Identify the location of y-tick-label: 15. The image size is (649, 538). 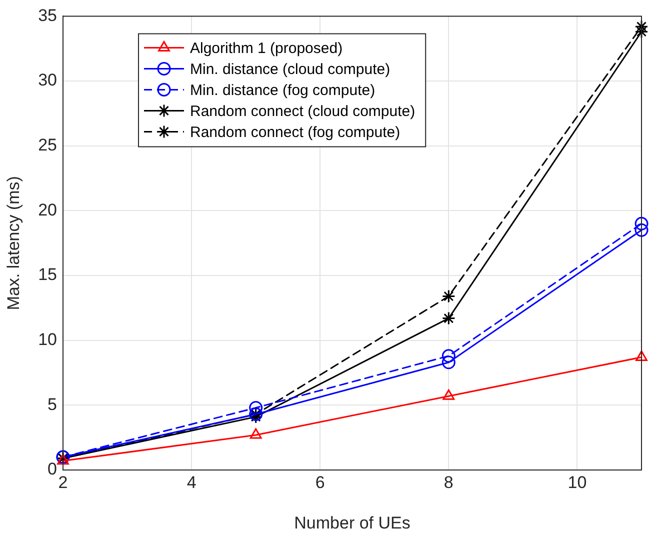
(47, 274).